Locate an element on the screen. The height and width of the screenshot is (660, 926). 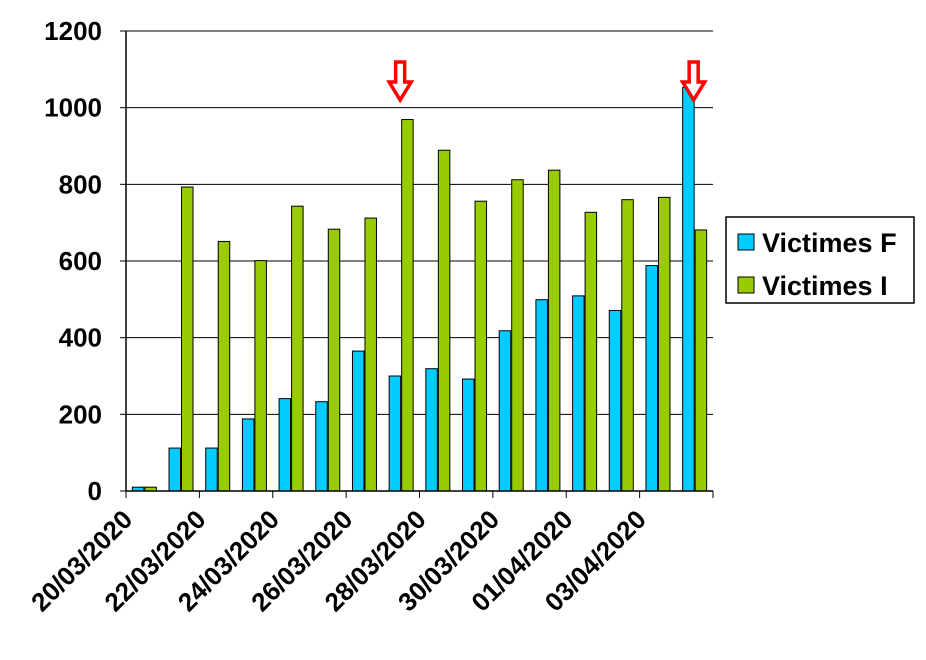
y-axis-ticks: 0 200 400 600 800 1000 1200 is located at coordinates (85, 261).